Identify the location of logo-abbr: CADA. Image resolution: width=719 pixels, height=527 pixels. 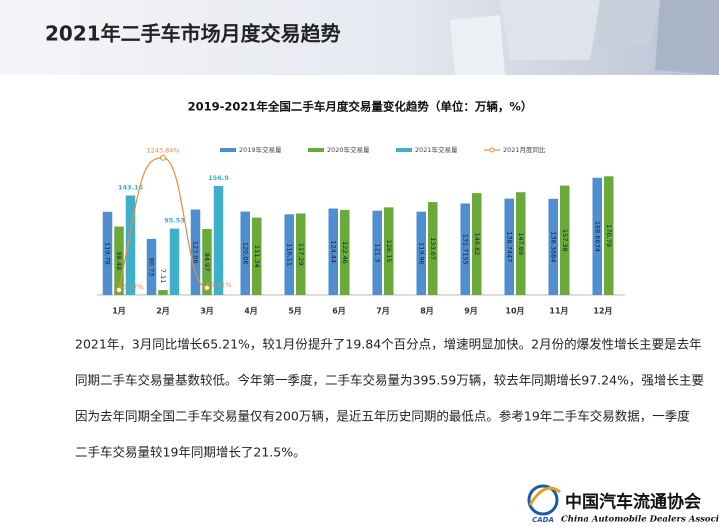
(543, 520).